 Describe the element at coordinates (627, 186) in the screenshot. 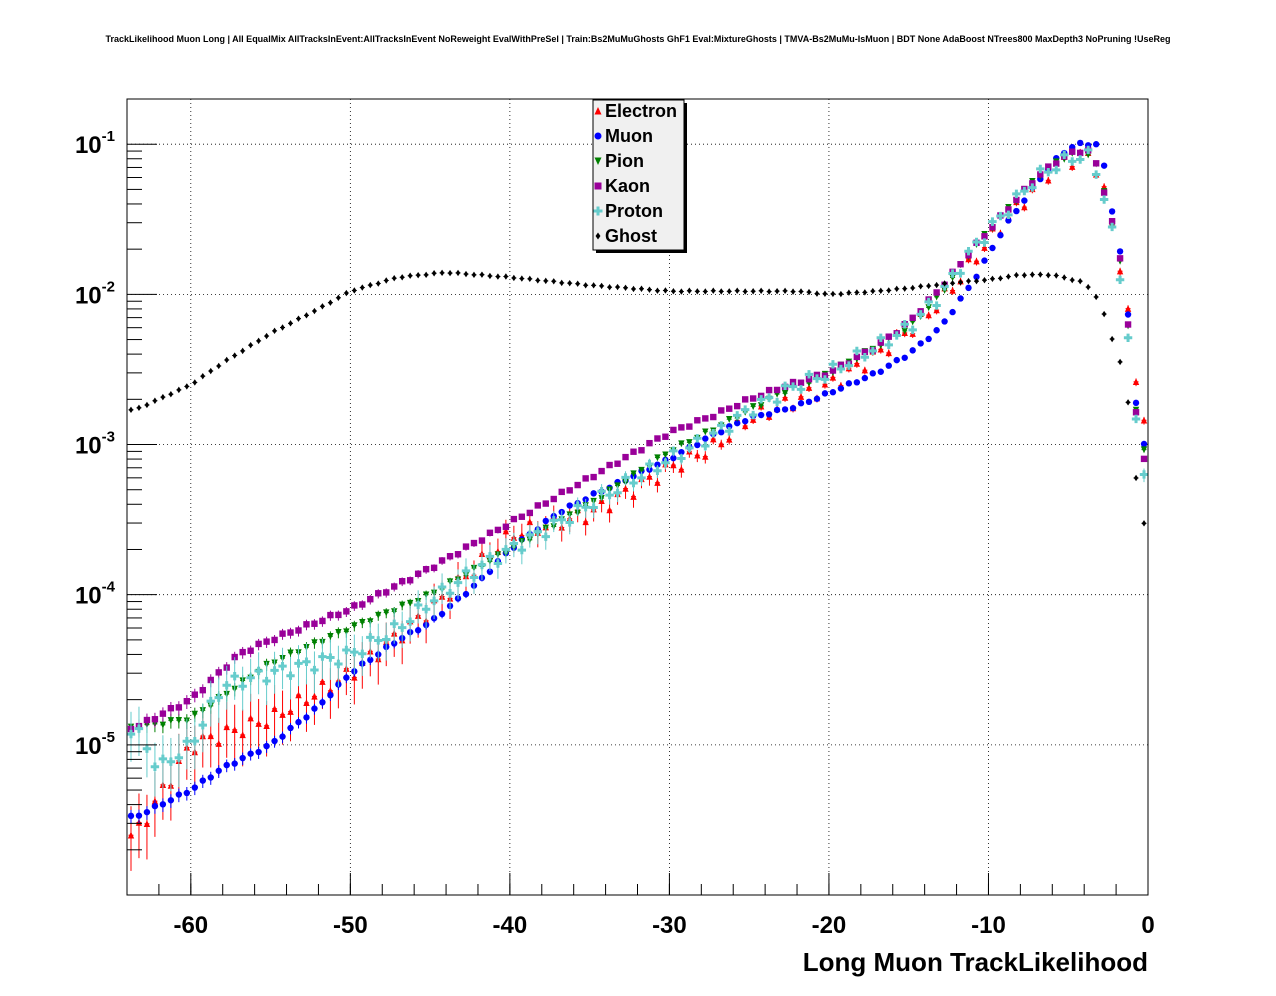

I see `legend-label: Kaon` at that location.